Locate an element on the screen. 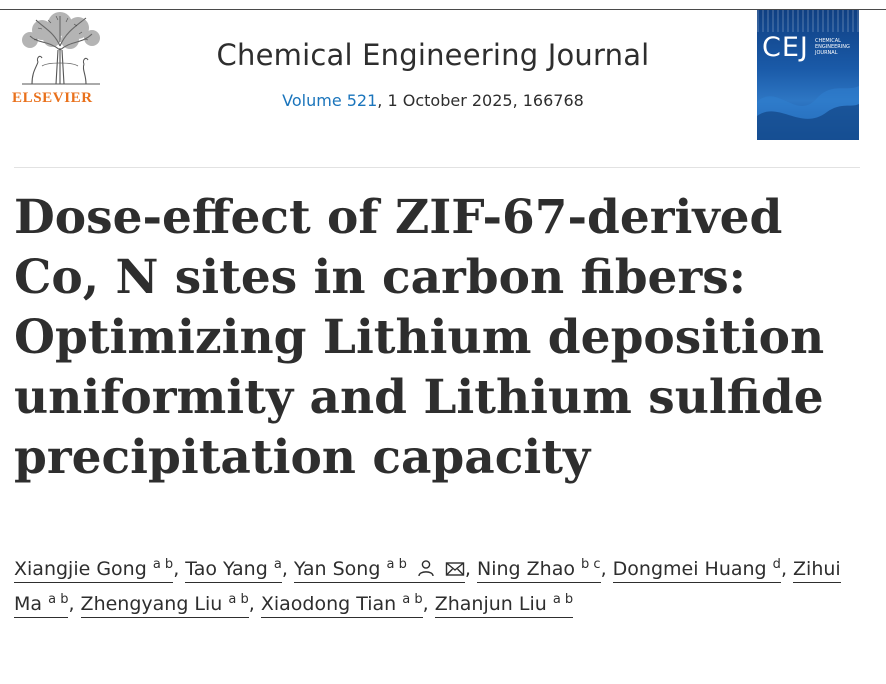 This screenshot has width=886, height=684. top-rule is located at coordinates (443, 9).